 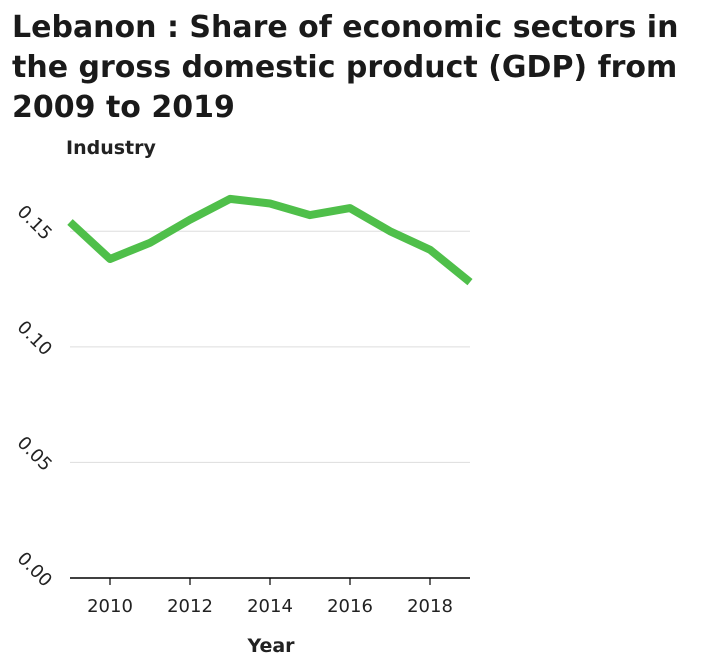 What do you see at coordinates (111, 148) in the screenshot?
I see `y-axis-label: Industry` at bounding box center [111, 148].